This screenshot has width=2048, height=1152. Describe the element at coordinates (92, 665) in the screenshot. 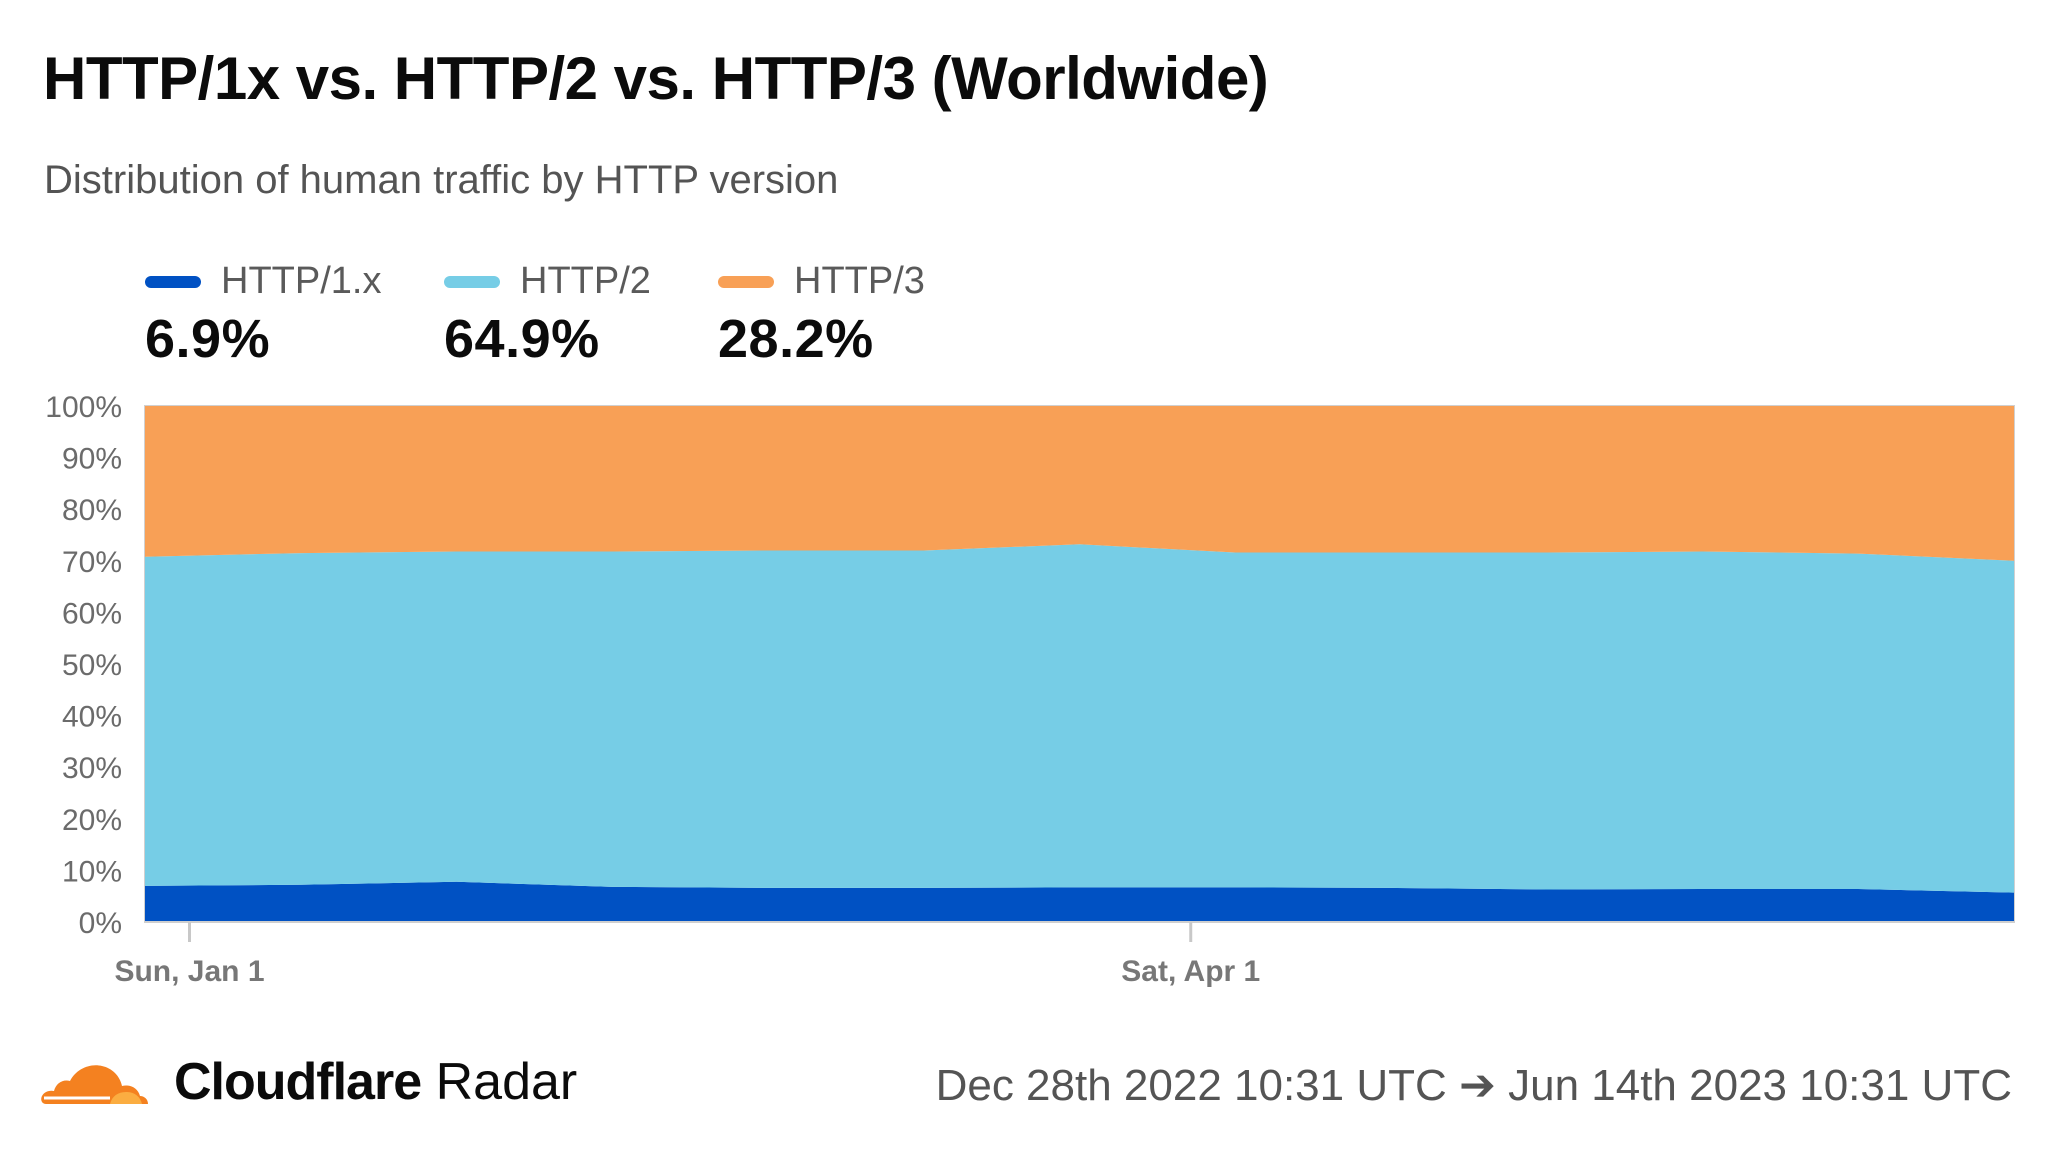

I see `y-tick-label: 50%` at that location.